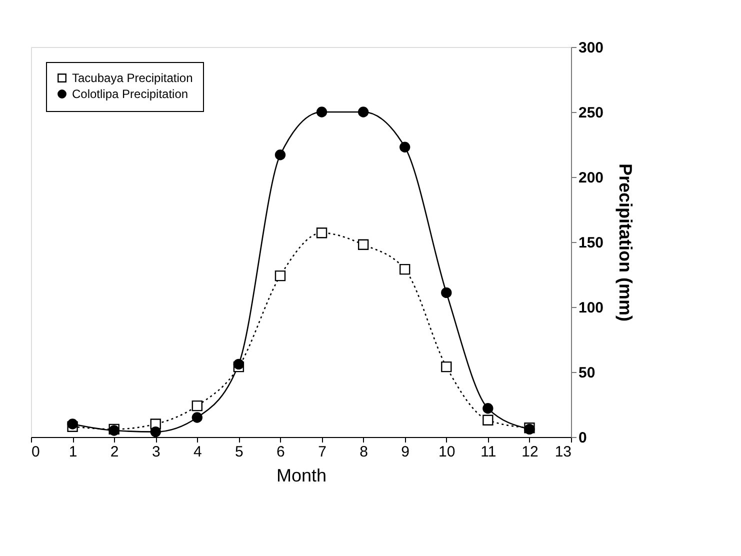 The image size is (741, 556). I want to click on x-tick-label: 0, so click(36, 452).